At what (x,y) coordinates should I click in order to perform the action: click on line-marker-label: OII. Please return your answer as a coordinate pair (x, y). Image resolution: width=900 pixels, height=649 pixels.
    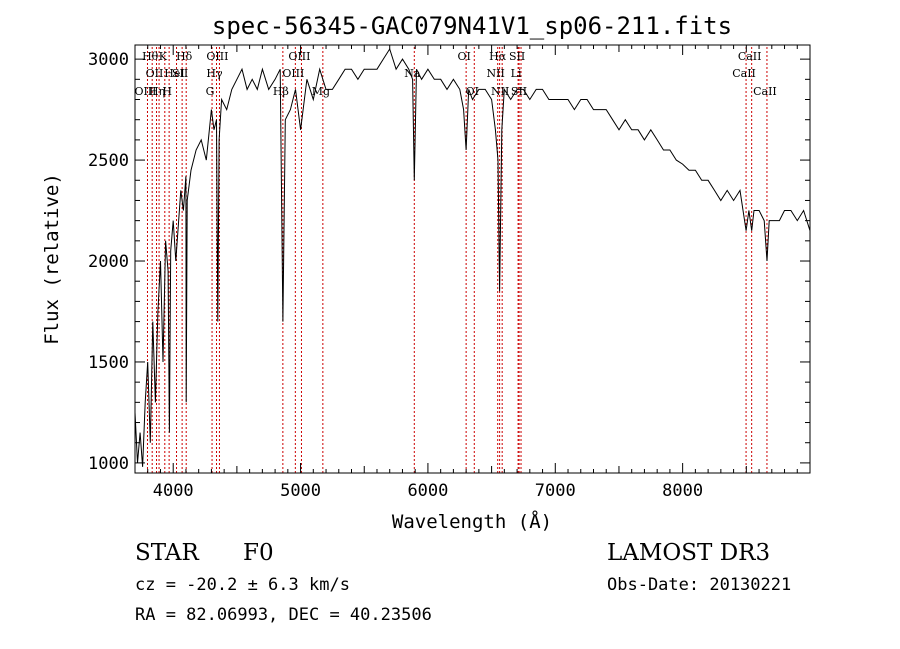
    Looking at the image, I should click on (155, 73).